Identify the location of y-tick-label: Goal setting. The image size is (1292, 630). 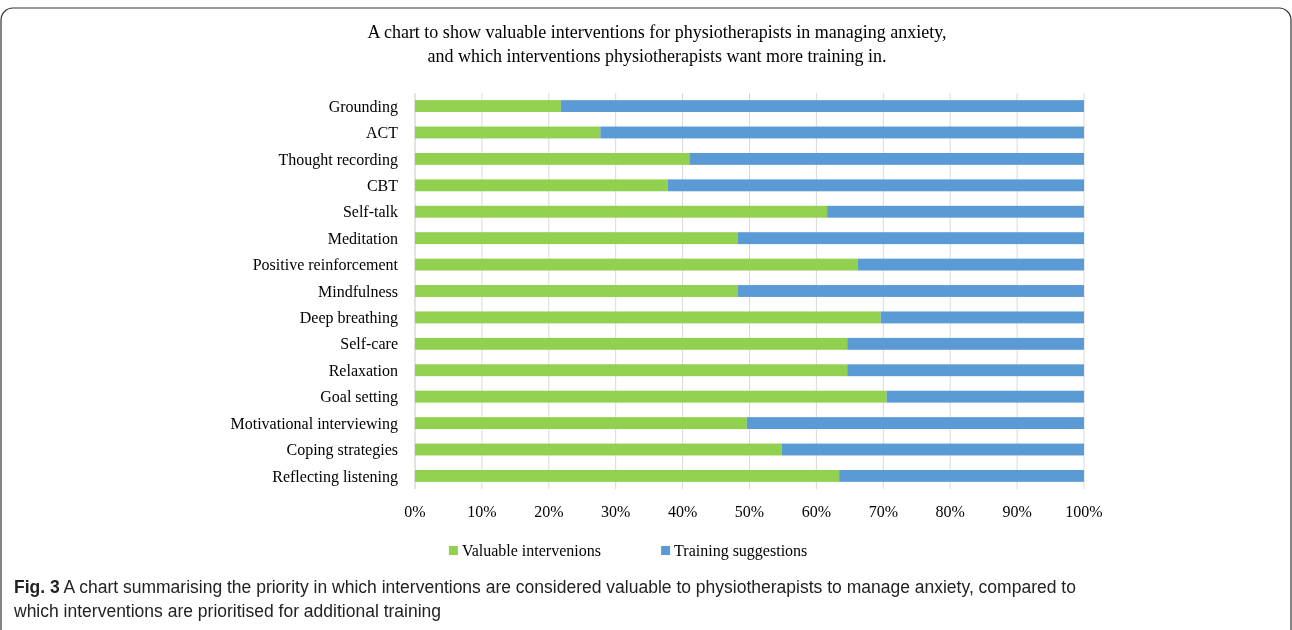
(359, 397).